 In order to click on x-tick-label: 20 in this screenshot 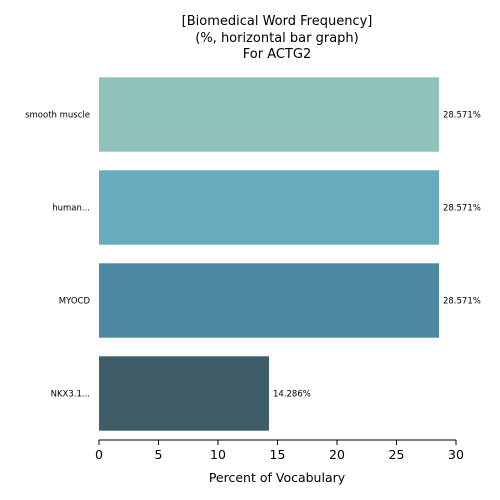, I will do `click(337, 454)`.